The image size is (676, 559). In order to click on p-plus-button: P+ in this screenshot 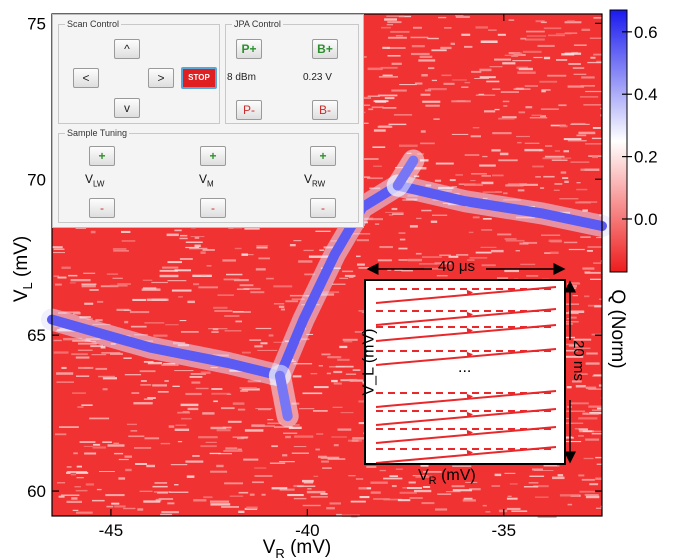, I will do `click(249, 49)`.